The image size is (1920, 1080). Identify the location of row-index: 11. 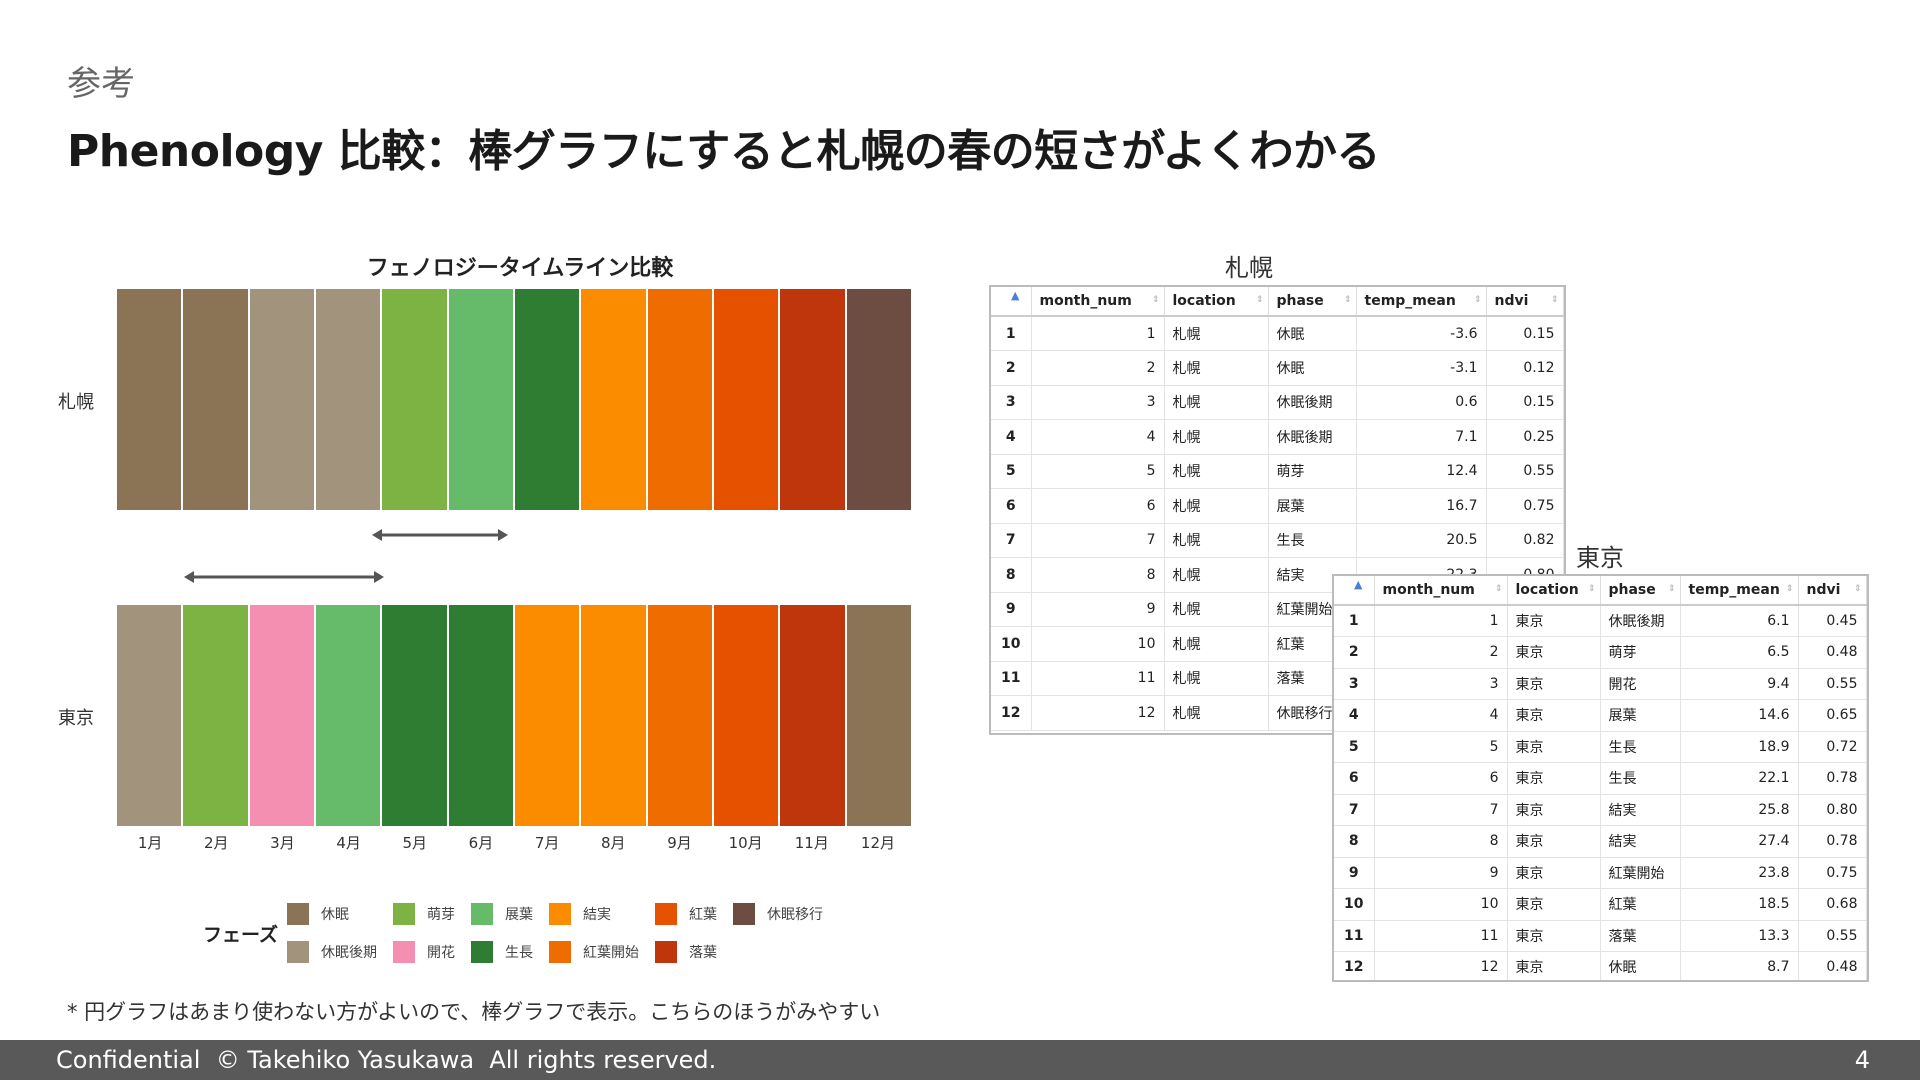
(1011, 678).